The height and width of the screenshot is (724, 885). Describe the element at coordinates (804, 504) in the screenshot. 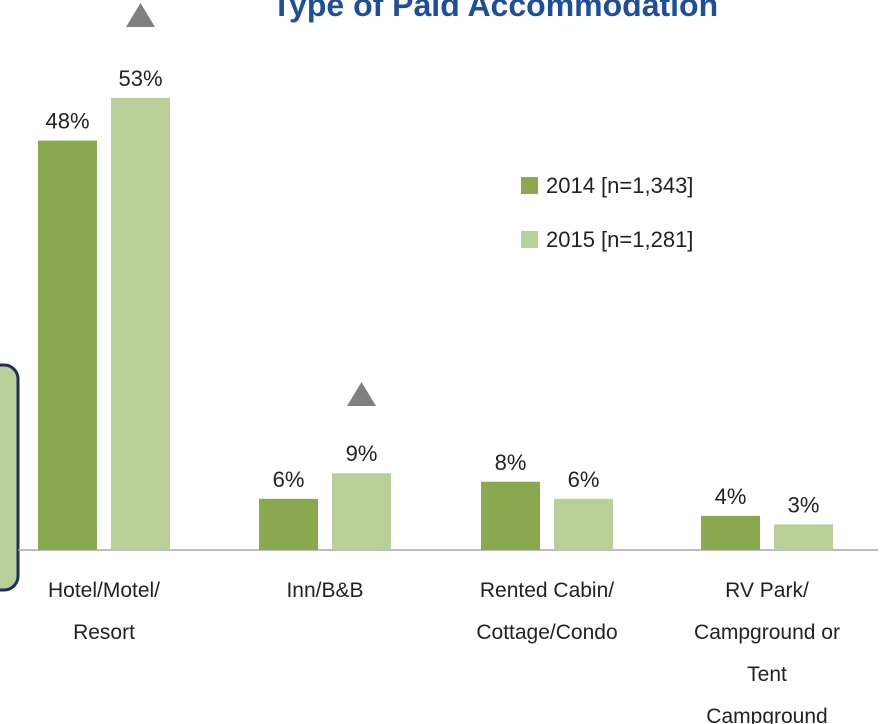

I see `value-label: 3%` at that location.